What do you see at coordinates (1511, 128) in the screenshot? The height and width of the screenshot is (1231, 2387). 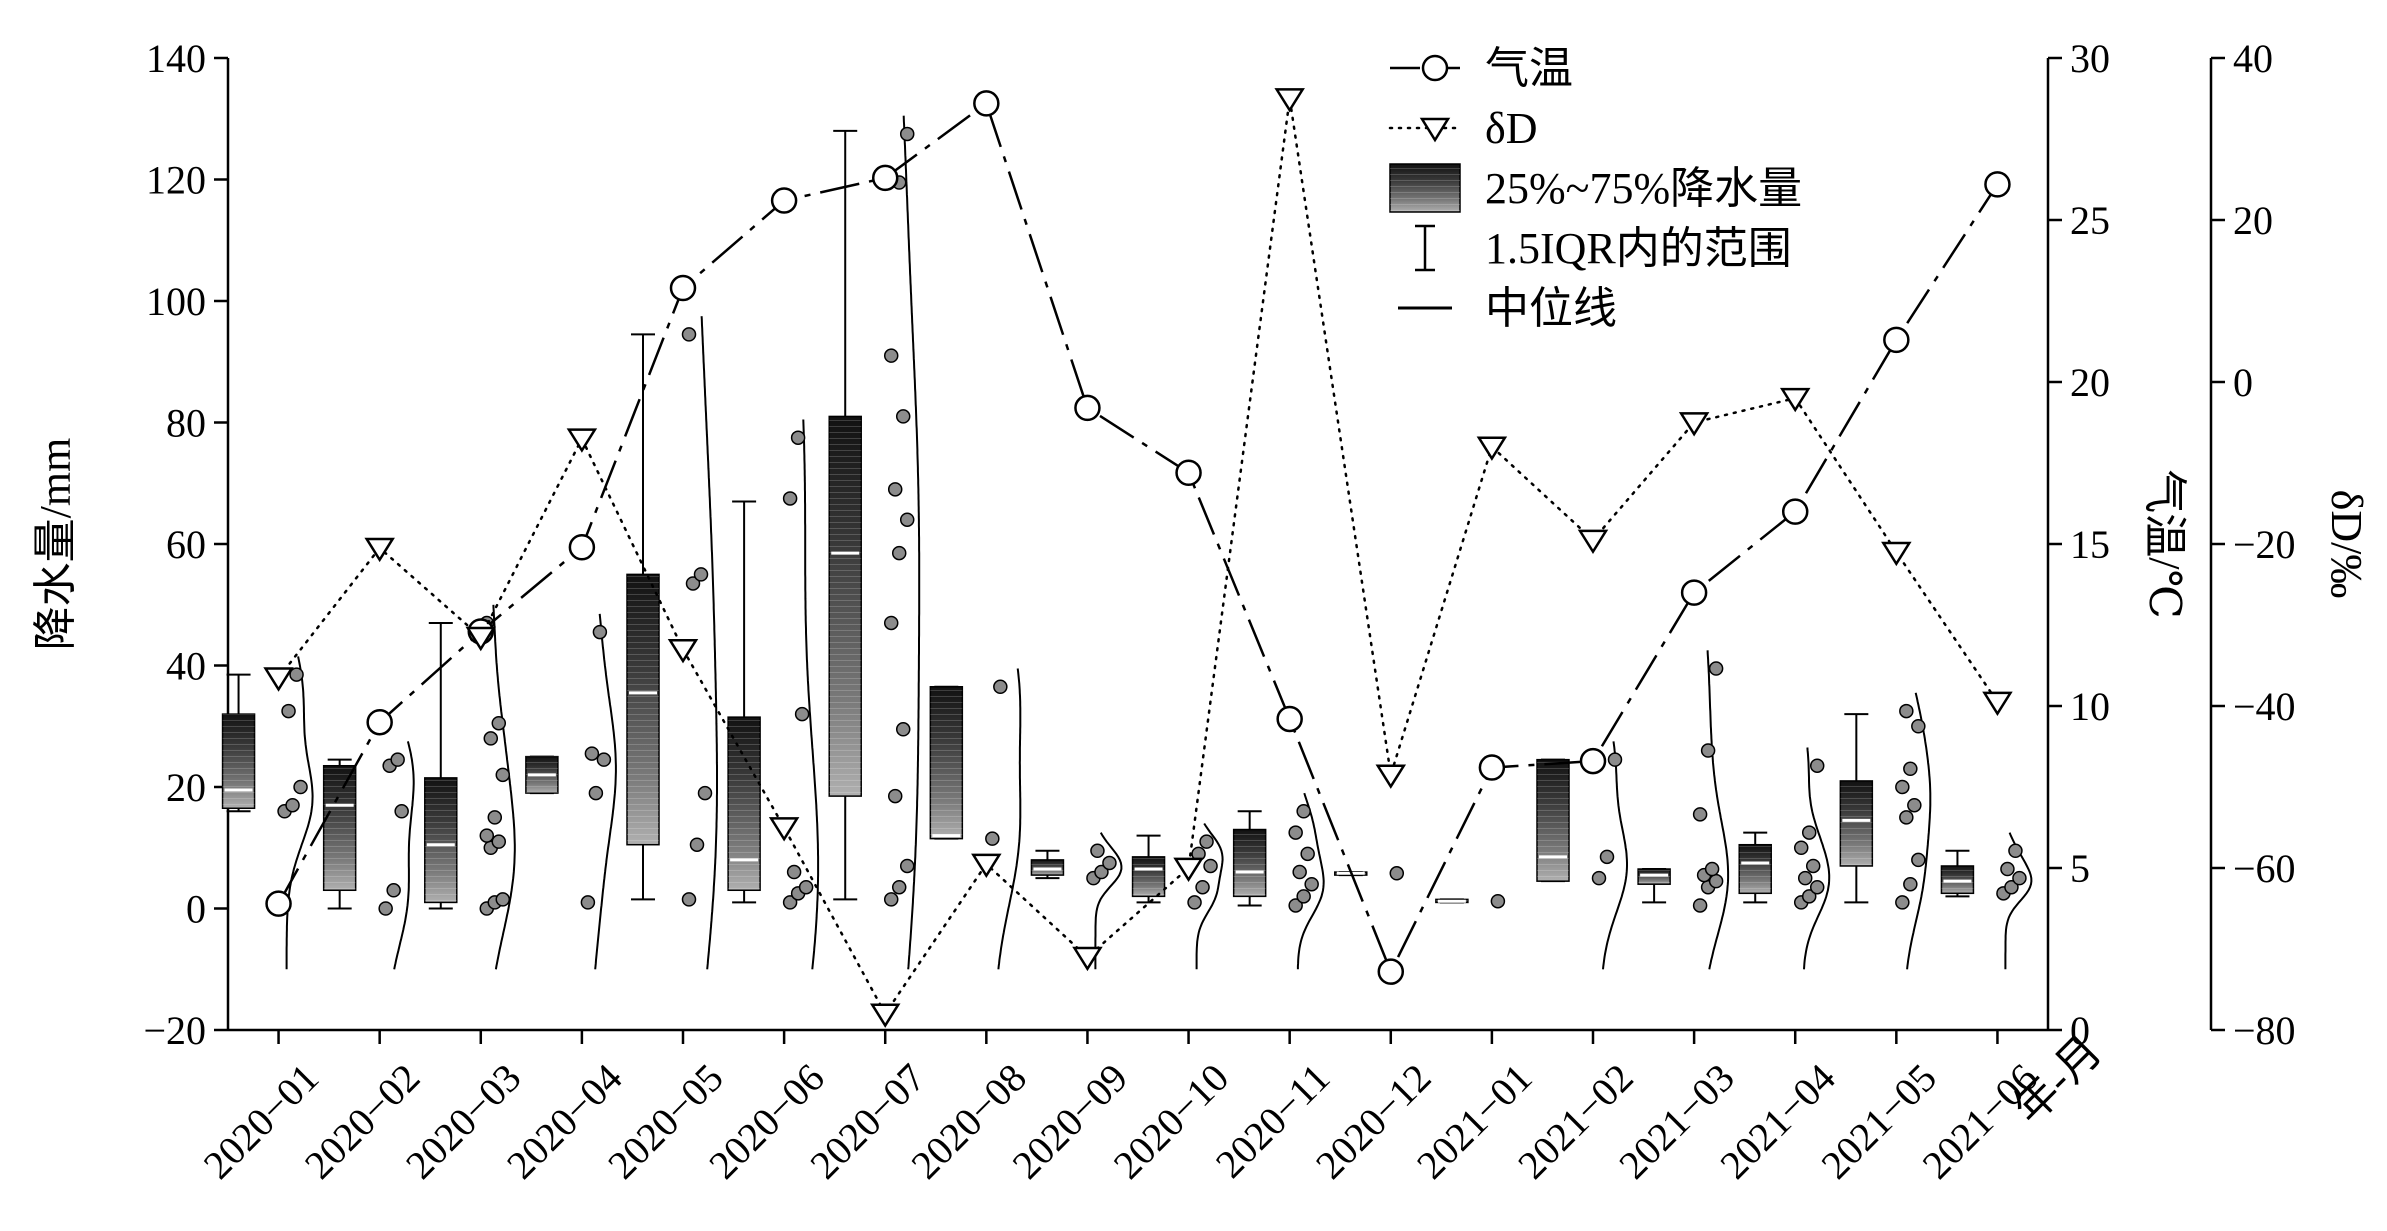 I see `legend-label-deltaD: δD` at bounding box center [1511, 128].